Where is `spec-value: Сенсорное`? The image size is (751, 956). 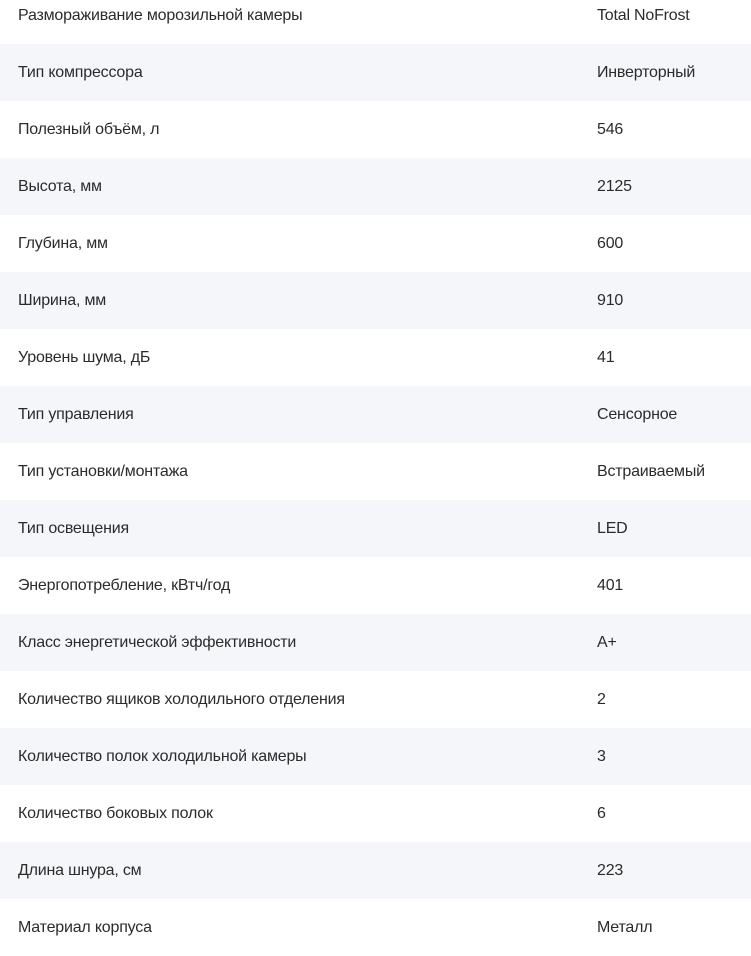
spec-value: Сенсорное is located at coordinates (637, 414).